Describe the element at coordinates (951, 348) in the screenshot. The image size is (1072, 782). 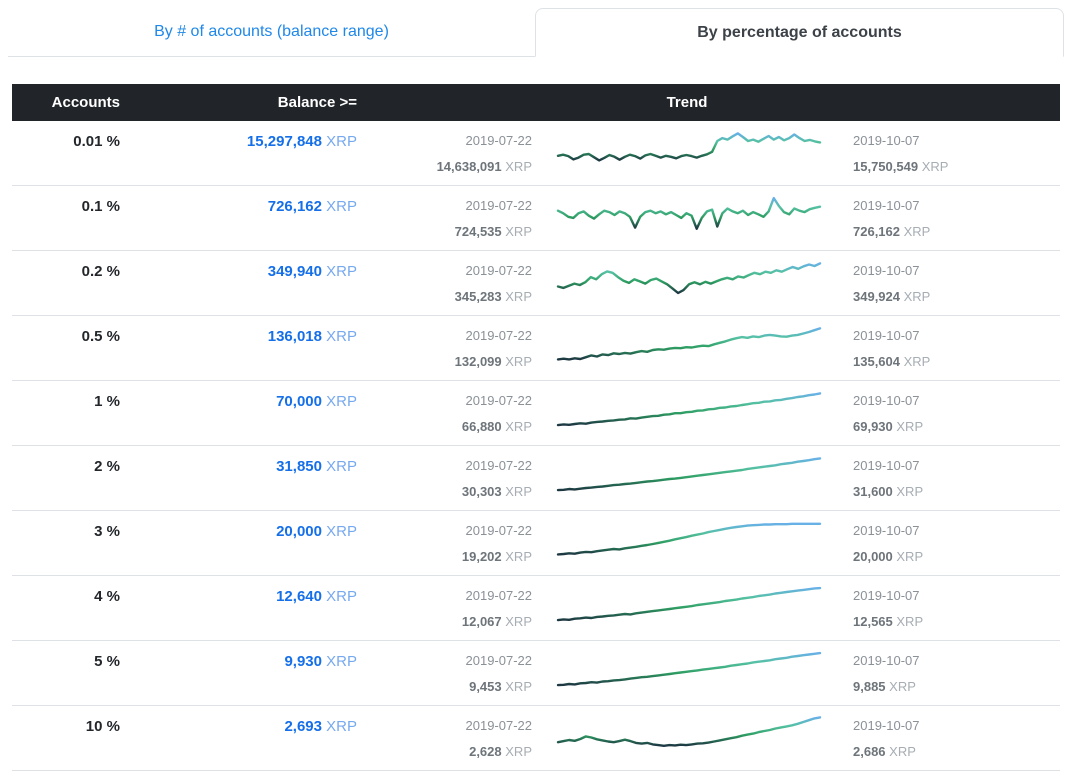
I see `trend-end-cell: 2019-10-07 135,604 XRP` at that location.